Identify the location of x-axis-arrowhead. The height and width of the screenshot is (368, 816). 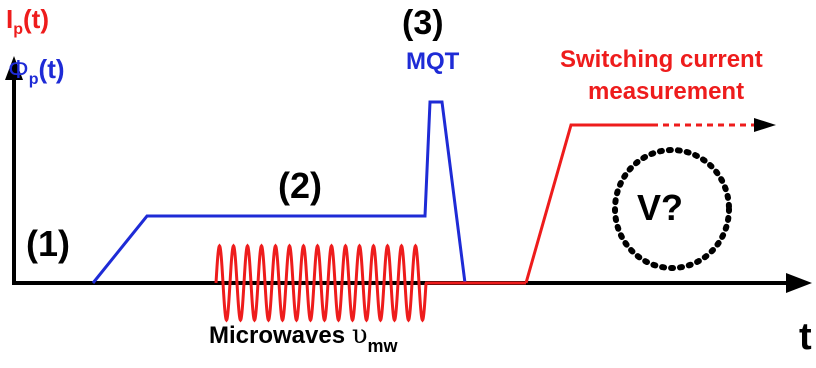
(799, 283).